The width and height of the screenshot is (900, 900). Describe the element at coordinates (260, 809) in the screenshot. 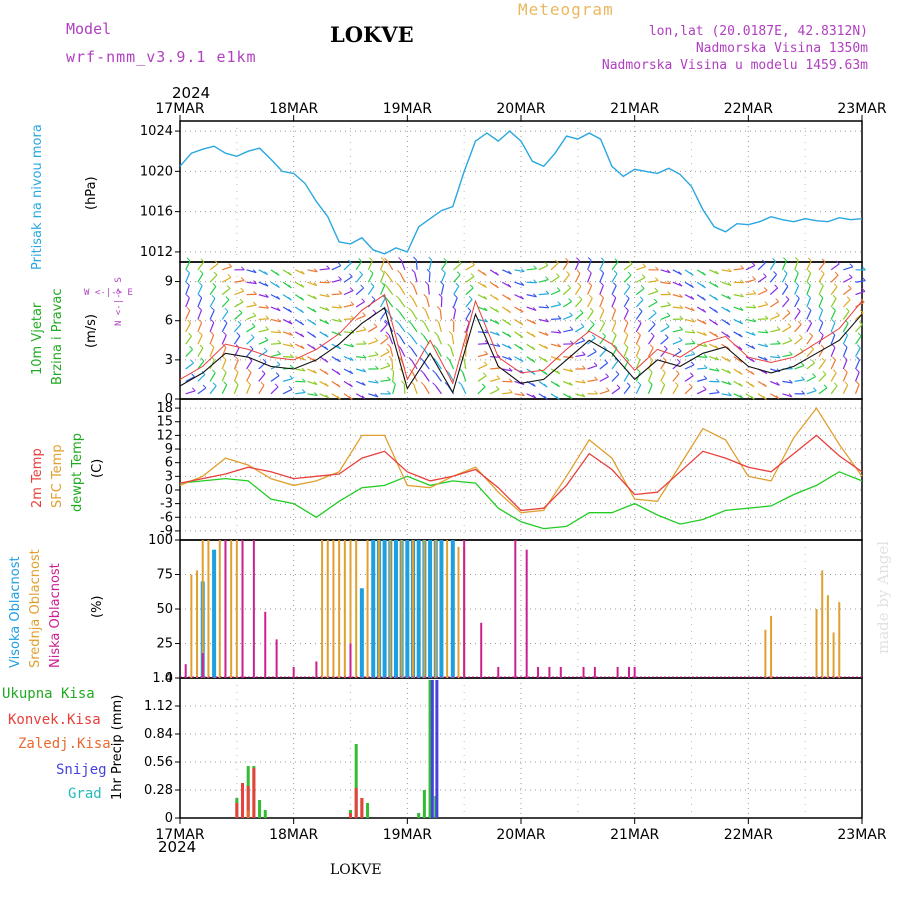

I see `total-precip-bar` at that location.